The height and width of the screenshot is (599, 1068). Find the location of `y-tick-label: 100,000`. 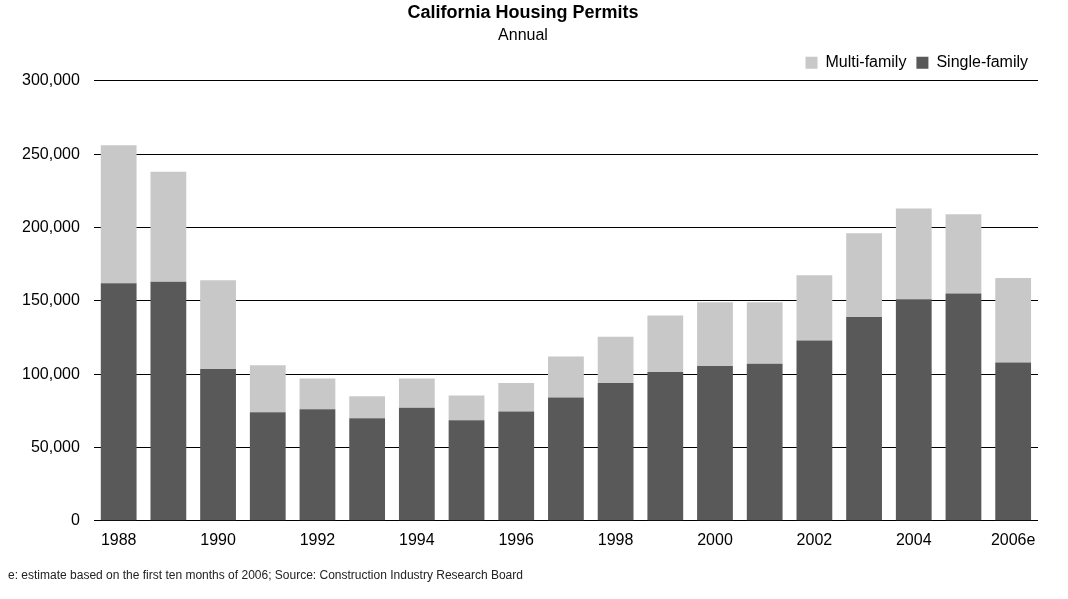

y-tick-label: 100,000 is located at coordinates (50, 373).